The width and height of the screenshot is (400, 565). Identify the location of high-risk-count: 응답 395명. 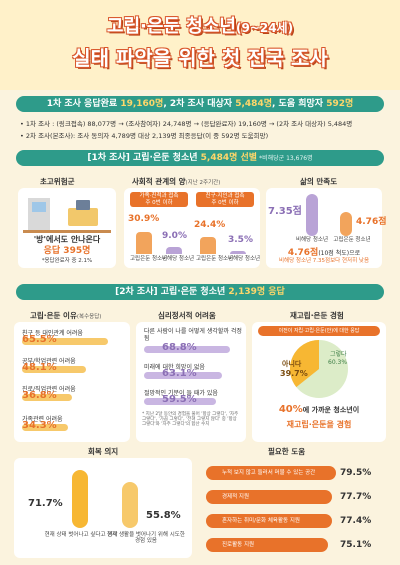
(67, 251).